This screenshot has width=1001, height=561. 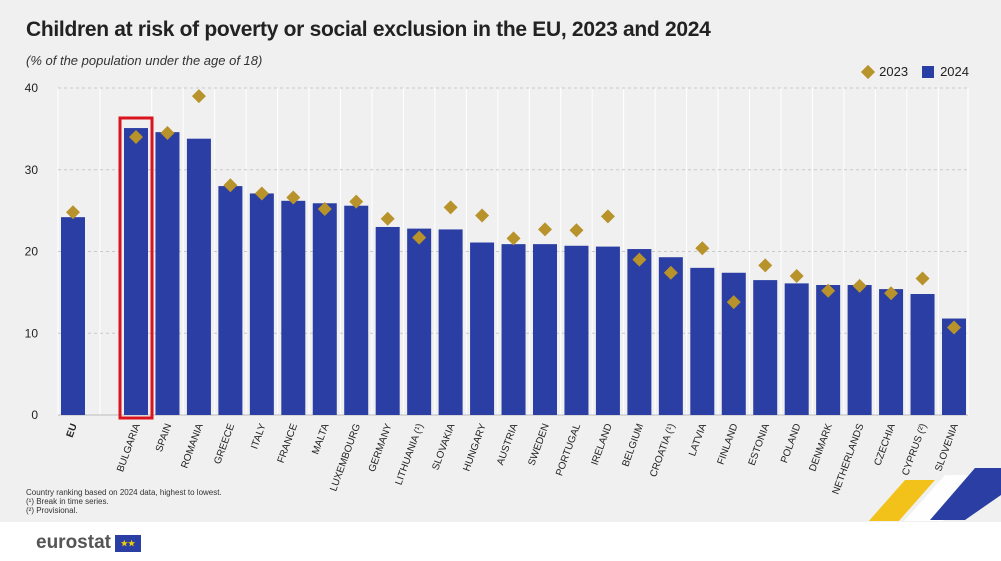 What do you see at coordinates (72, 430) in the screenshot?
I see `x-tick-label: EU` at bounding box center [72, 430].